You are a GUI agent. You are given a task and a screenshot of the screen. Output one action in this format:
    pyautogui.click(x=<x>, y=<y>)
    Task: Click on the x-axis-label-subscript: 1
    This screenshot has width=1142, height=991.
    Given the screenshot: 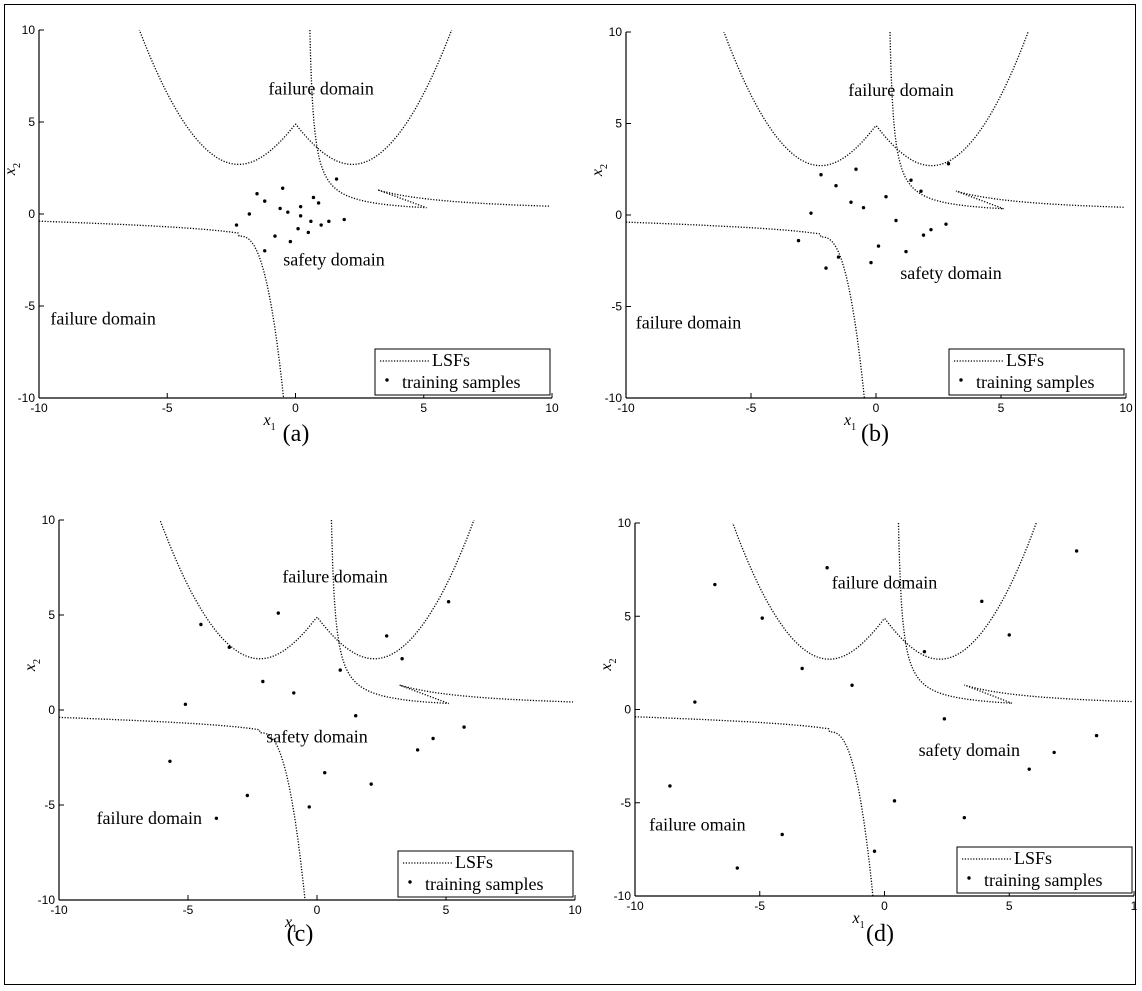 What is the action you would take?
    pyautogui.click(x=862, y=925)
    